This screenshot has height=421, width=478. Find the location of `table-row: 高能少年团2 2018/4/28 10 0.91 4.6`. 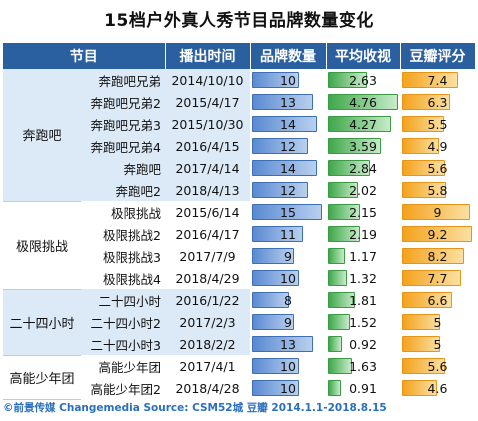

table-row: 高能少年团2 2018/4/28 10 0.91 4.6 is located at coordinates (239, 388).